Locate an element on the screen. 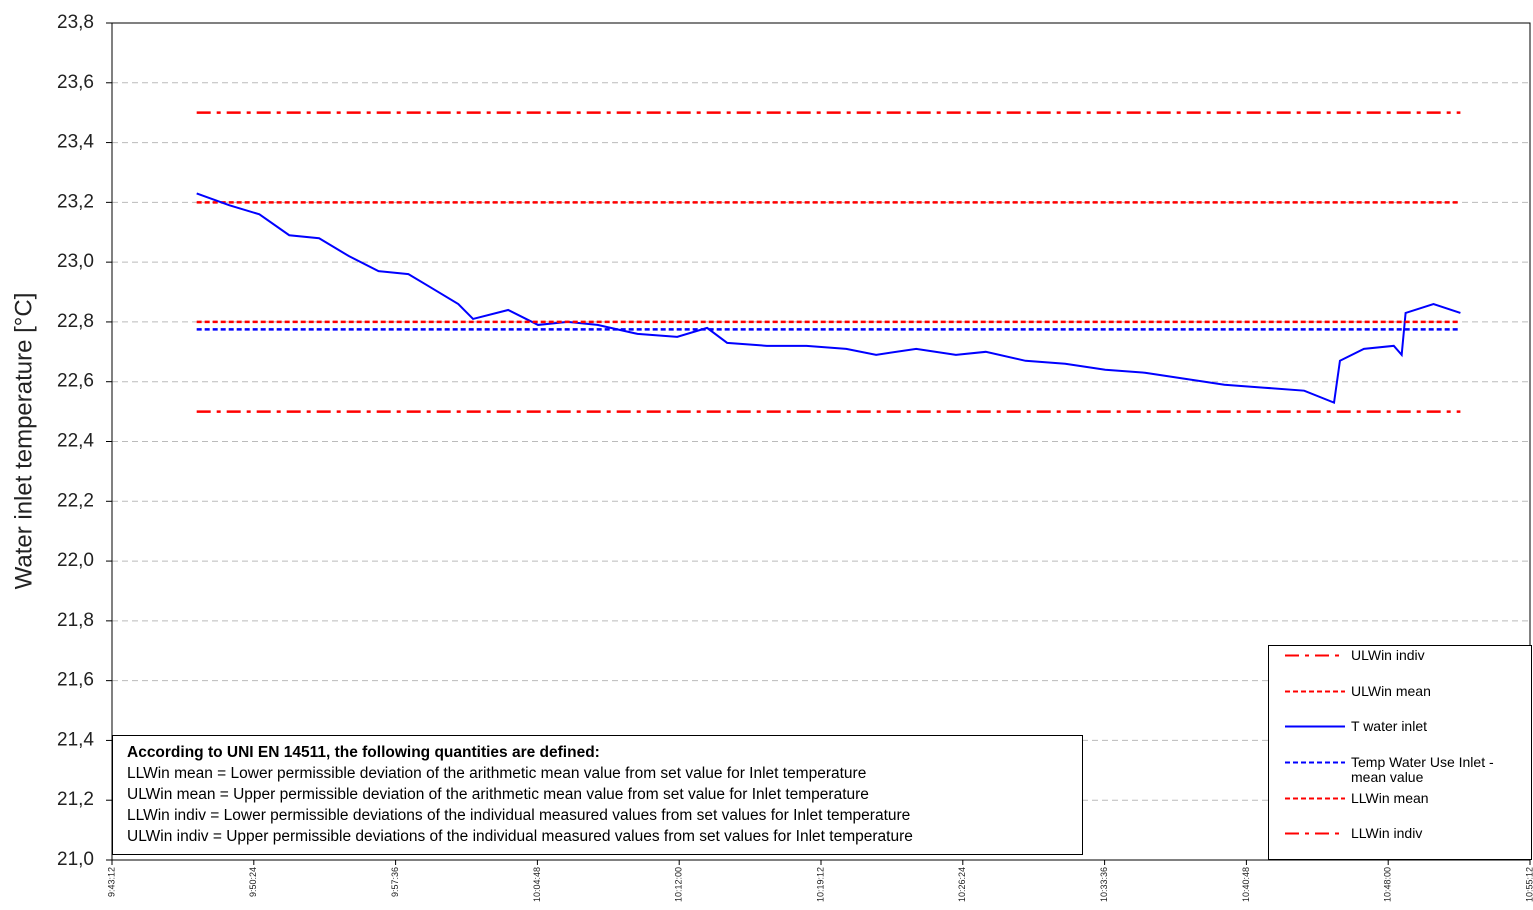 This screenshot has height=910, width=1533. legend-label: ULWin mean is located at coordinates (1391, 691).